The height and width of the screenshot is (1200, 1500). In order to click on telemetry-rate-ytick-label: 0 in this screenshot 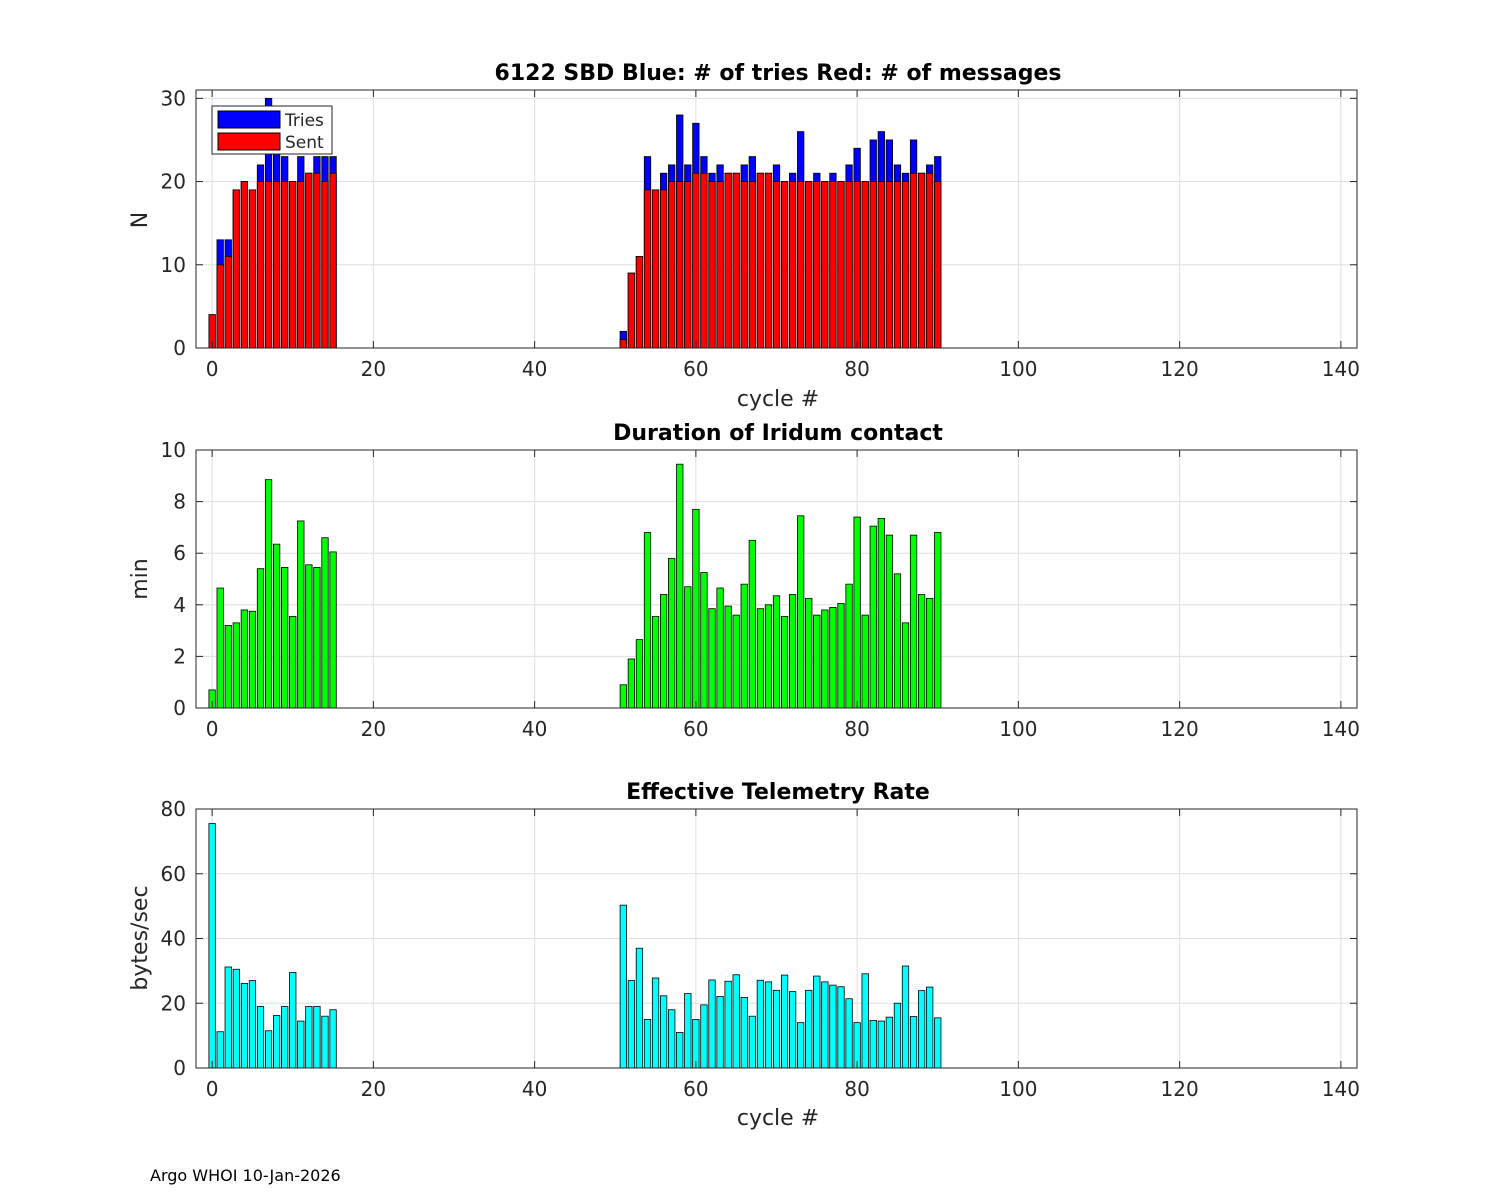, I will do `click(179, 1068)`.